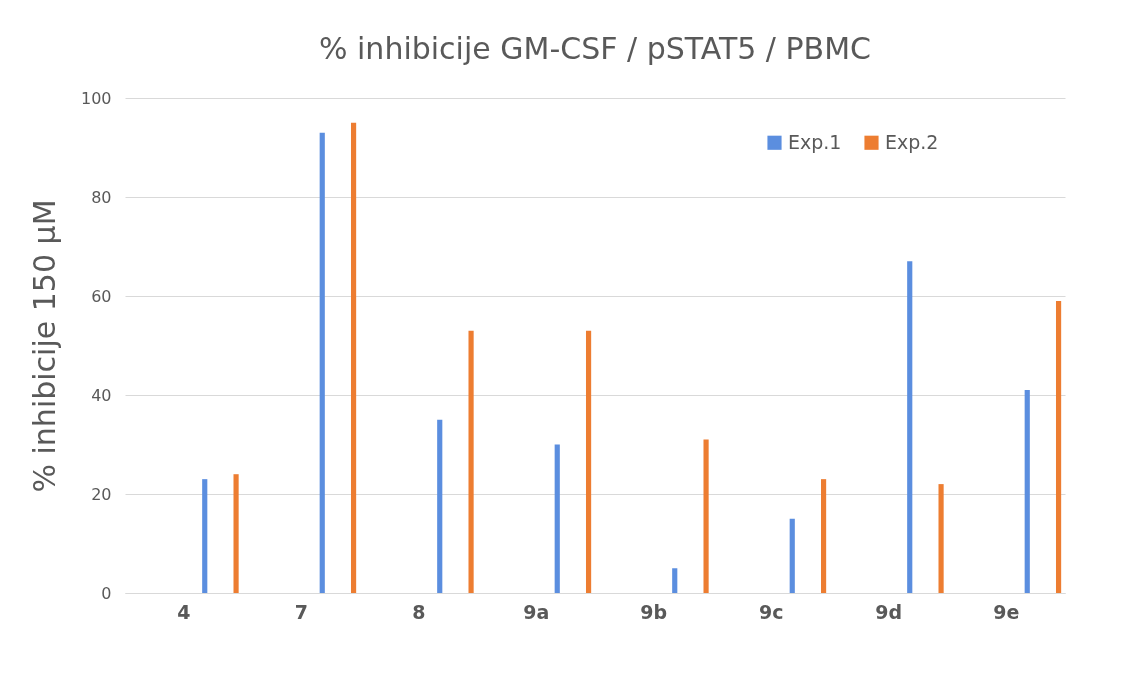 The image size is (1148, 675). I want to click on legend-label: Exp.1, so click(815, 141).